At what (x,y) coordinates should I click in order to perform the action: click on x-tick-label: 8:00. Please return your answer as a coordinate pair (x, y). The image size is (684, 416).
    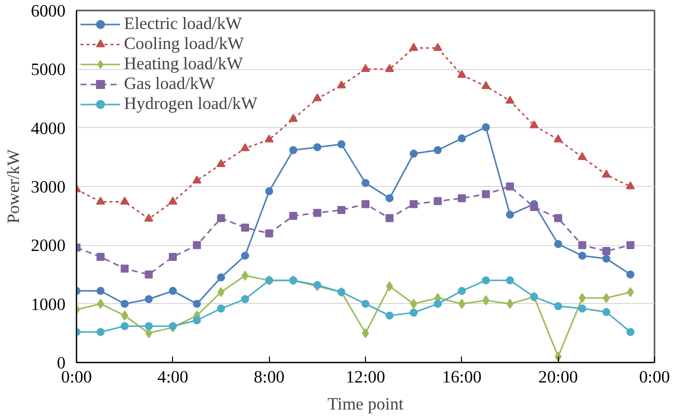
    Looking at the image, I should click on (269, 377).